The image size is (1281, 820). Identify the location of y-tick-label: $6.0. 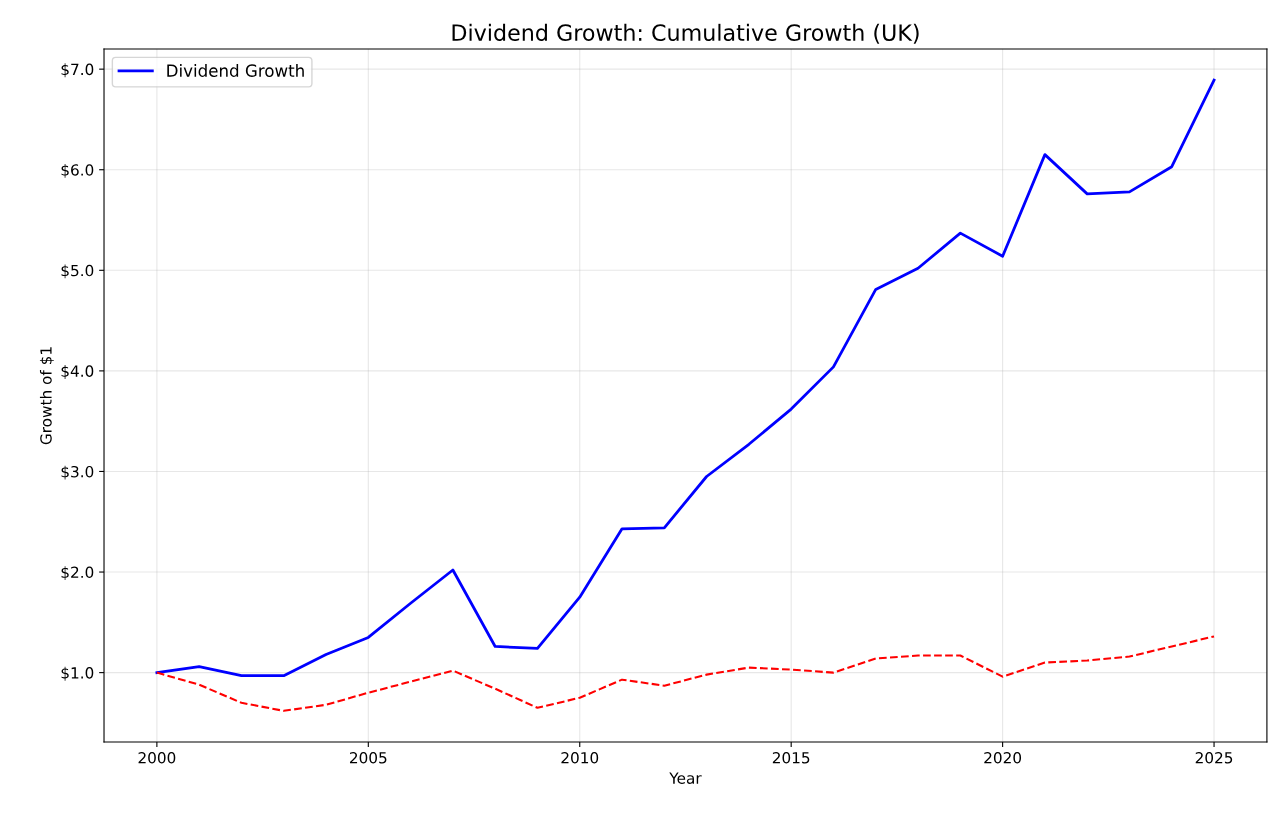
(77, 170).